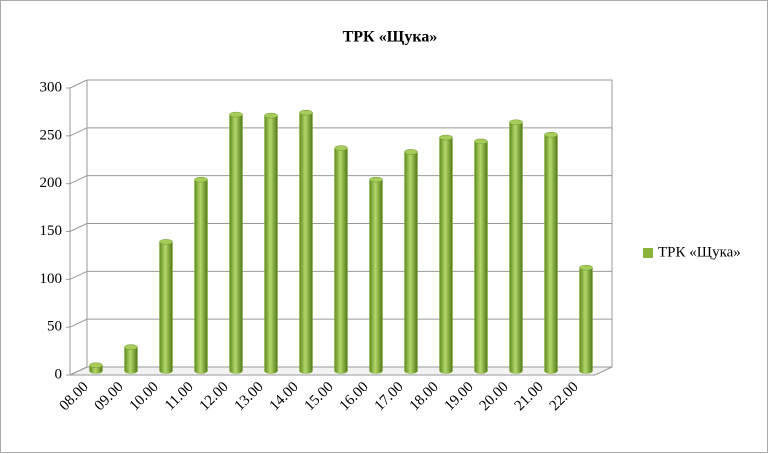  I want to click on y-tick-label: 150, so click(51, 231).